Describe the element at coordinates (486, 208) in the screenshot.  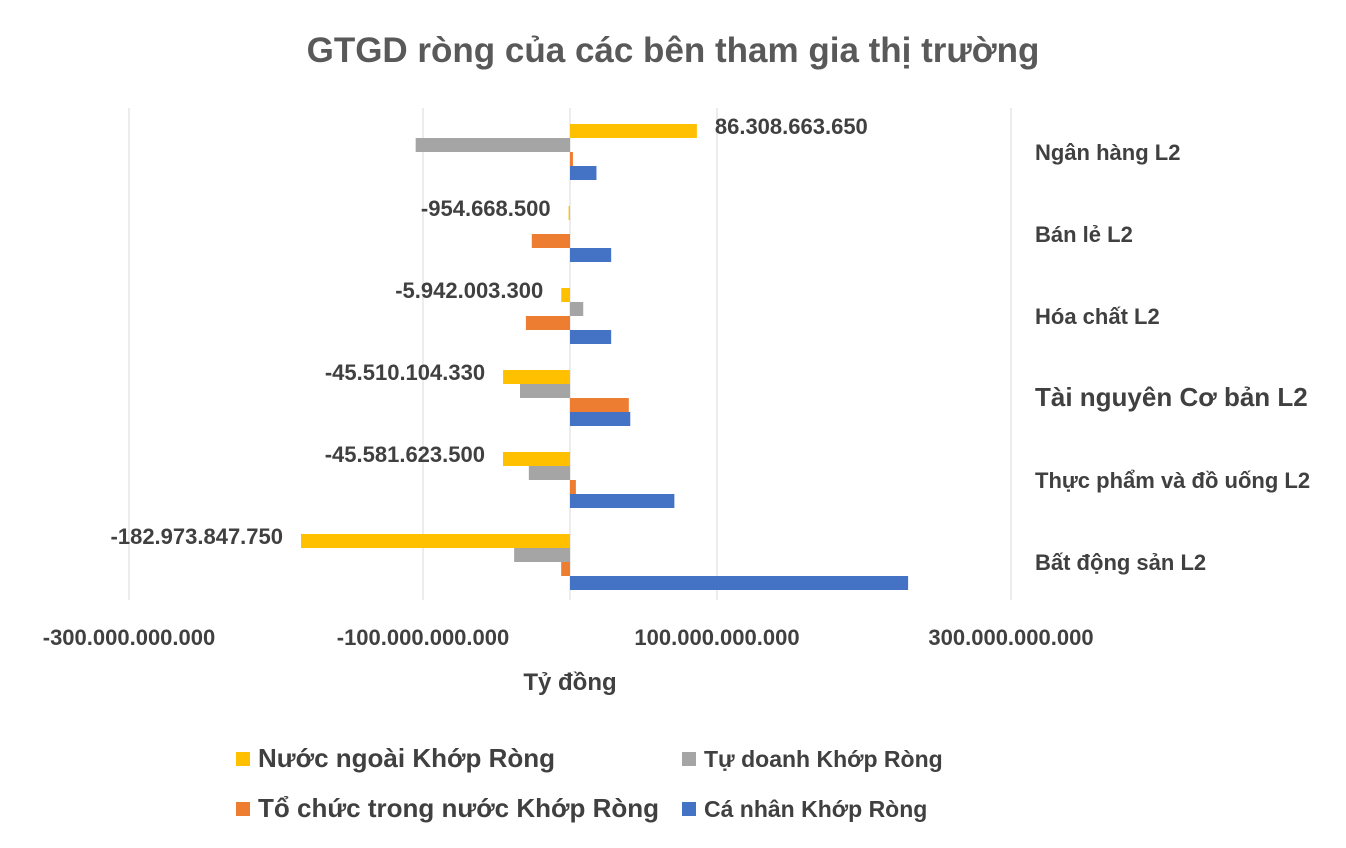
I see `data-label: -954.668.500` at that location.